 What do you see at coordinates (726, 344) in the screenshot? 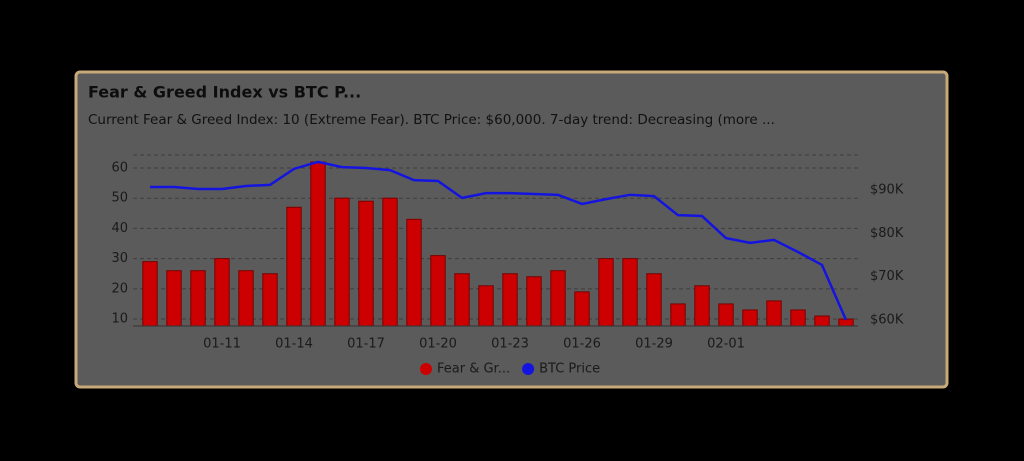
I see `x-tick-label: 02-01` at bounding box center [726, 344].